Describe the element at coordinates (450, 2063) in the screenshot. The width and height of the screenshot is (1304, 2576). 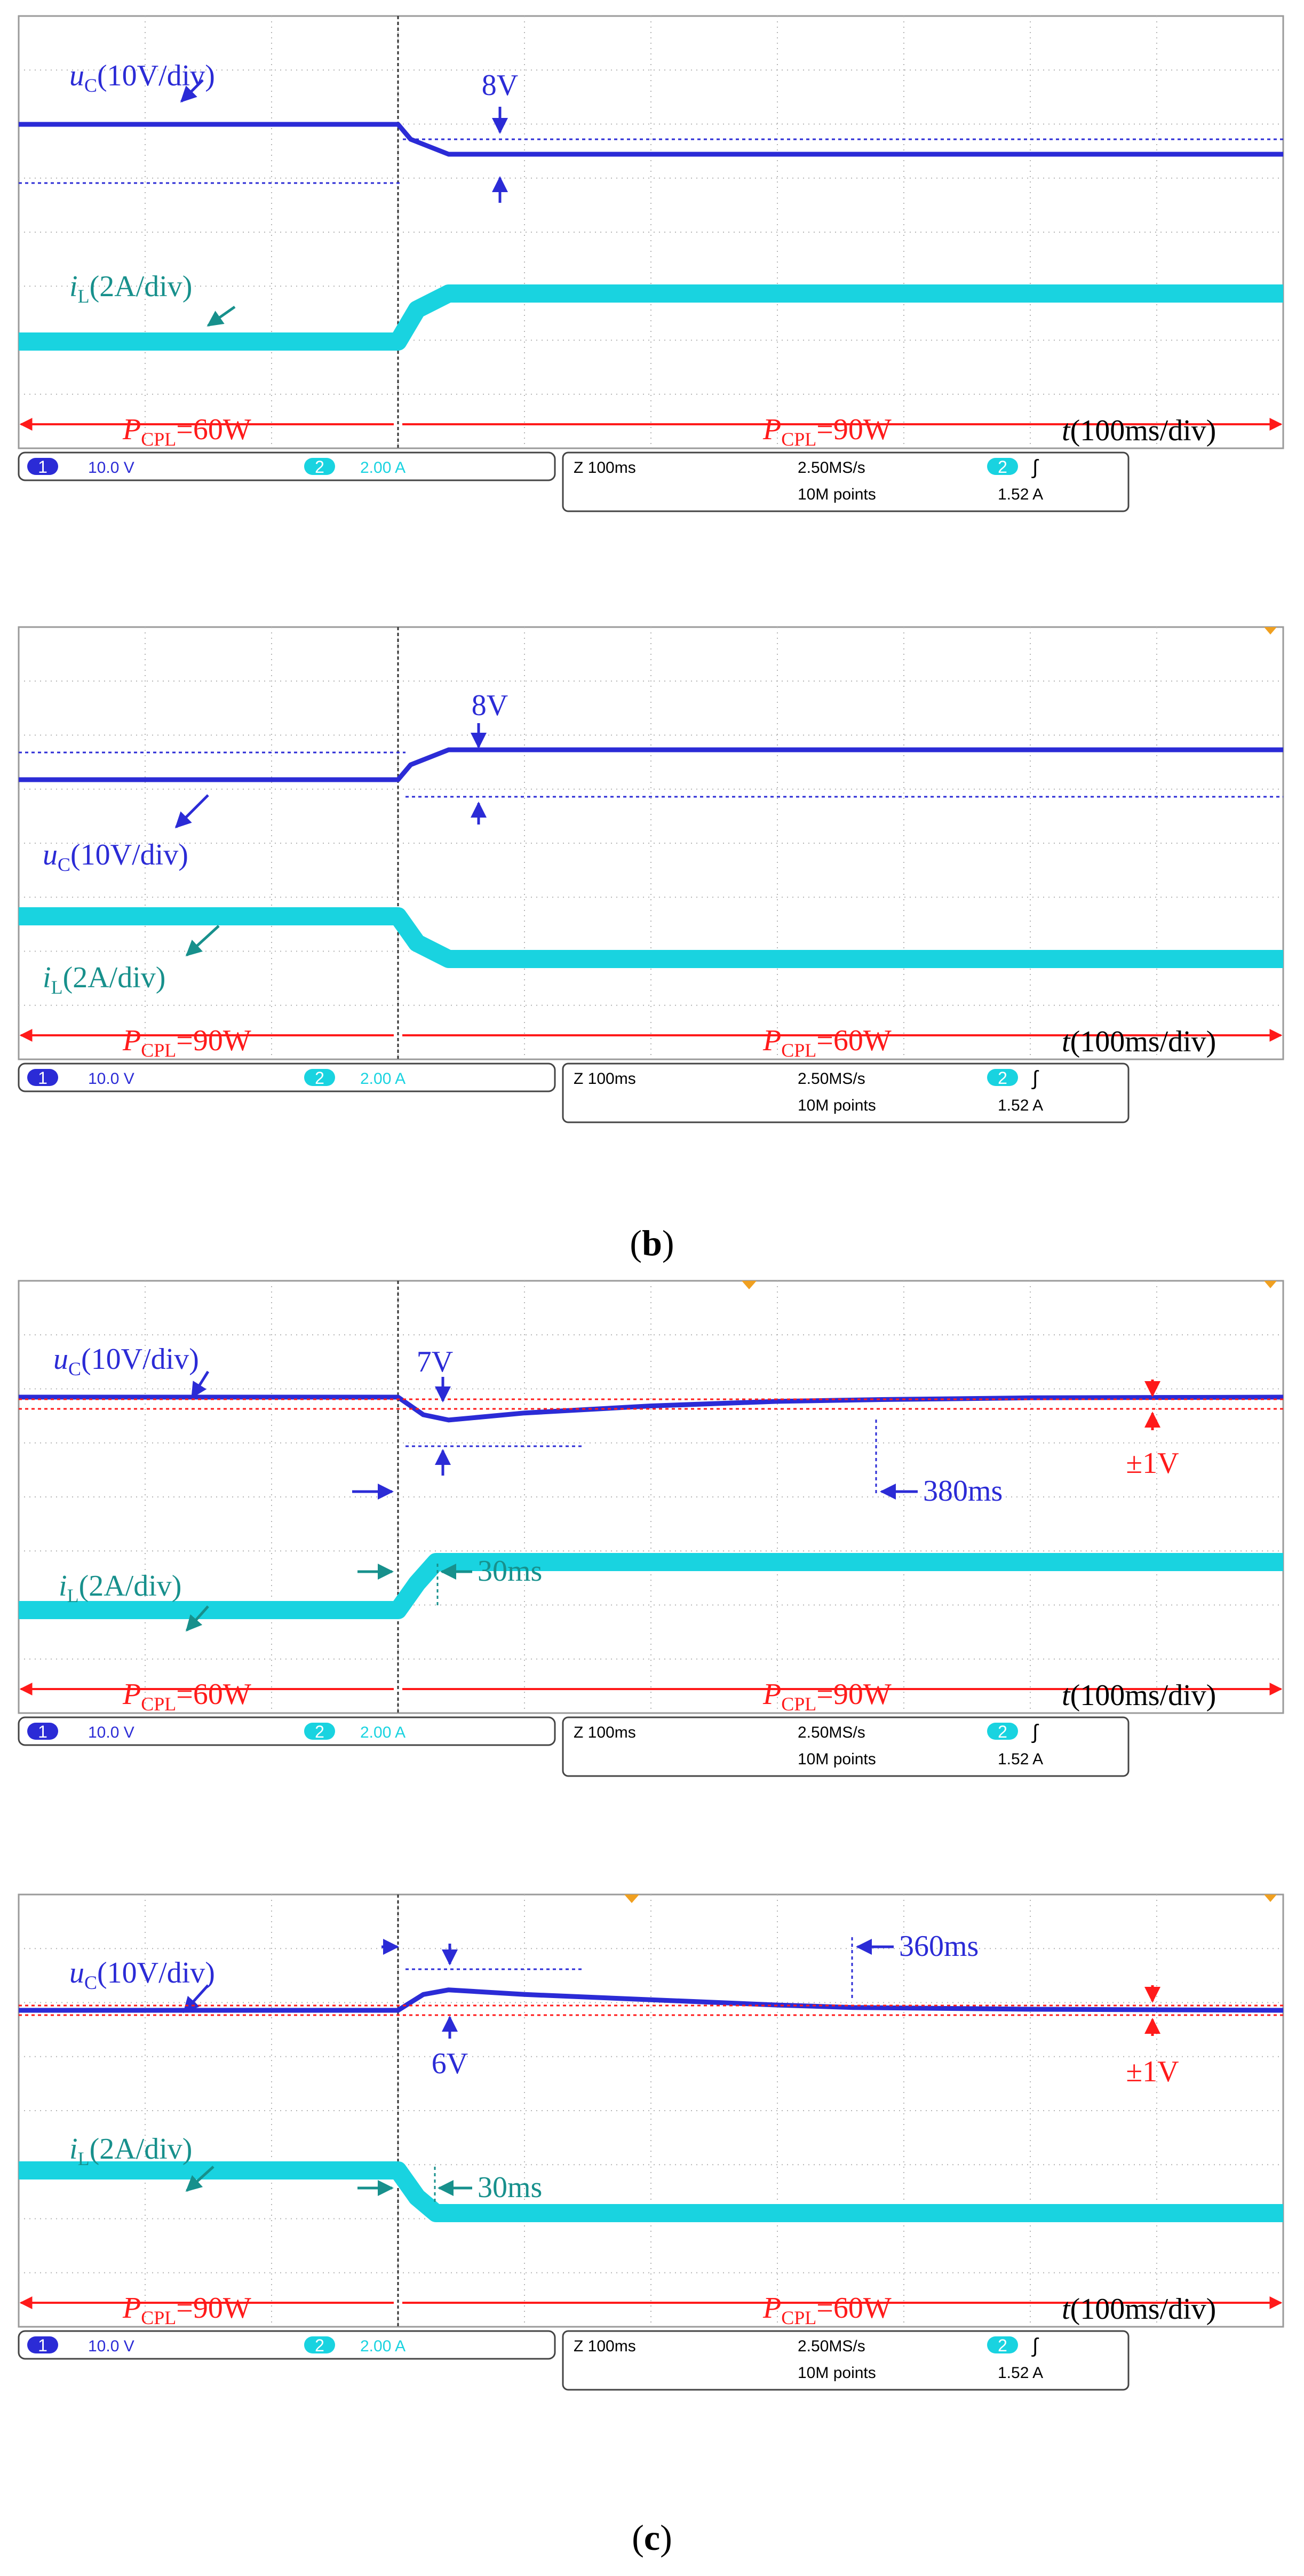
I see `delta-label: 6V` at that location.